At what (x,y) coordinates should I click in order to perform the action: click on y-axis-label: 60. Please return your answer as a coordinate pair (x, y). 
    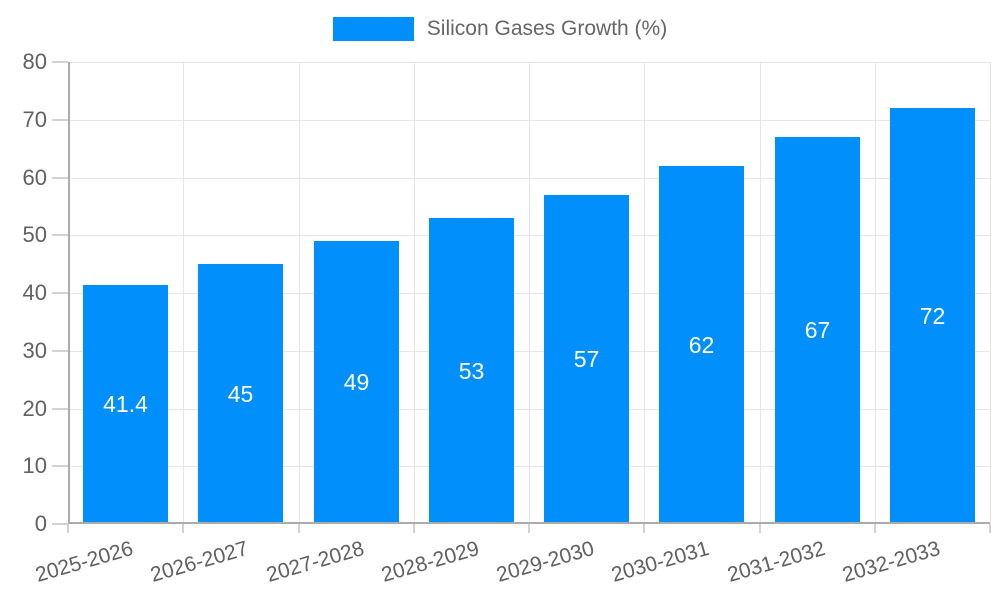
    Looking at the image, I should click on (34, 177).